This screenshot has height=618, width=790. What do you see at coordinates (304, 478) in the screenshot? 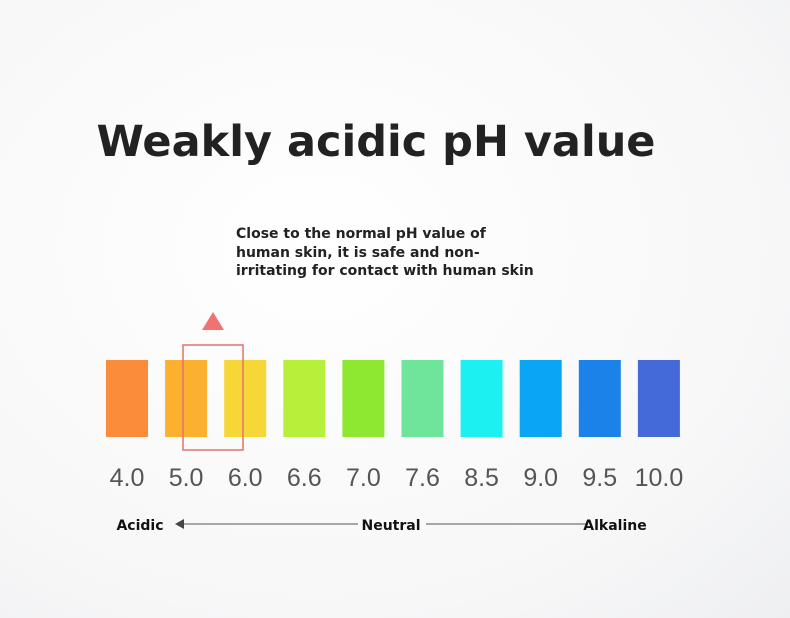
I see `ph-label: 6.6` at bounding box center [304, 478].